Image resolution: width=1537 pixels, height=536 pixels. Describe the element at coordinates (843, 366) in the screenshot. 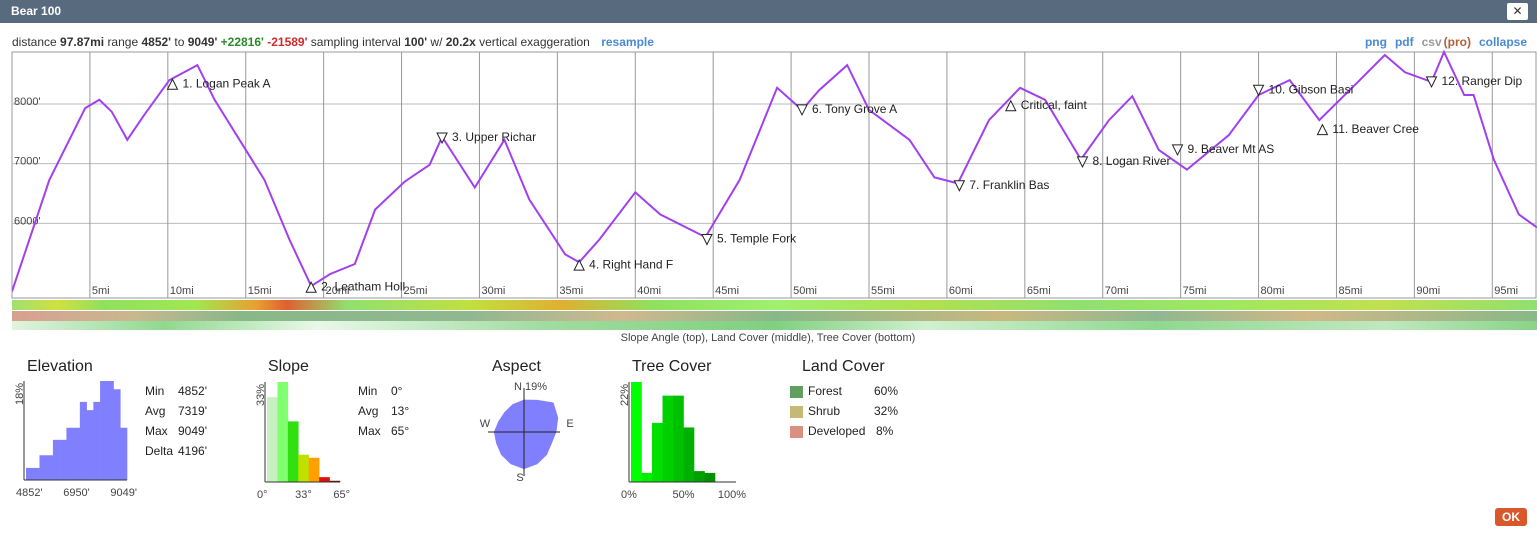

I see `panel-title: Land Cover` at that location.